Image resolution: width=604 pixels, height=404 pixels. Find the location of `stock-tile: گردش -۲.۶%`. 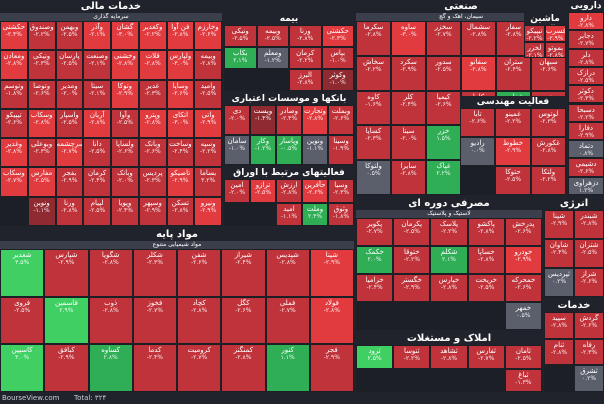

stock-tile: گردش -۲.۶% is located at coordinates (589, 325).